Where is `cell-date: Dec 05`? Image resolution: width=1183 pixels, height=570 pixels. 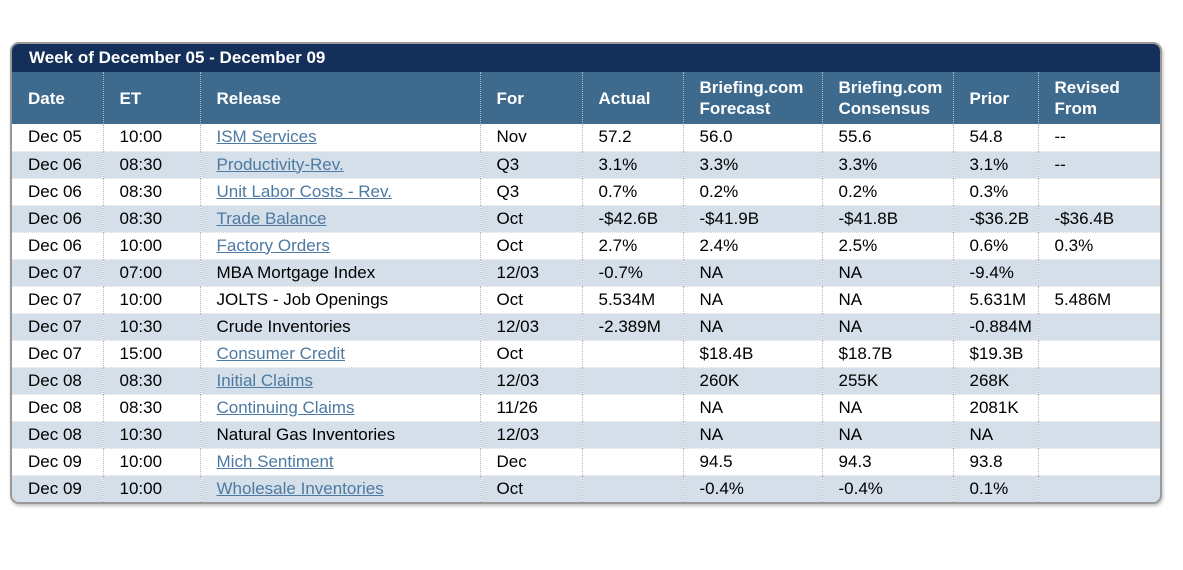
cell-date: Dec 05 is located at coordinates (57, 137).